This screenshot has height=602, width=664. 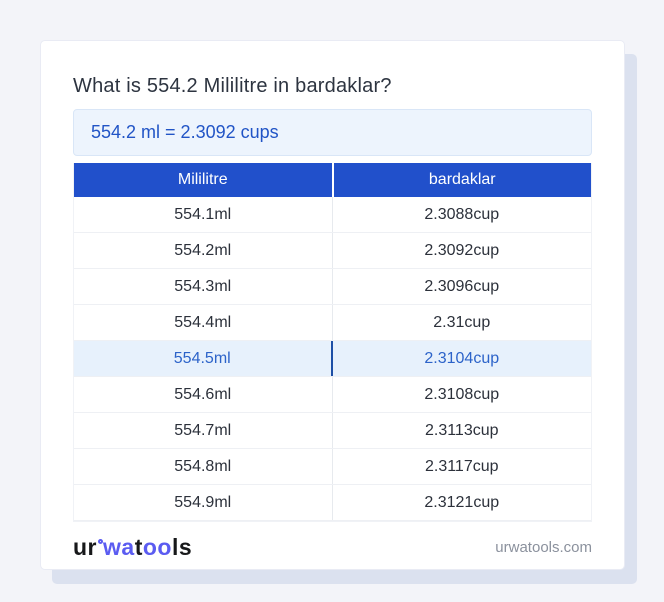 I want to click on table-cell-mililitre: 554.6ml, so click(x=203, y=394).